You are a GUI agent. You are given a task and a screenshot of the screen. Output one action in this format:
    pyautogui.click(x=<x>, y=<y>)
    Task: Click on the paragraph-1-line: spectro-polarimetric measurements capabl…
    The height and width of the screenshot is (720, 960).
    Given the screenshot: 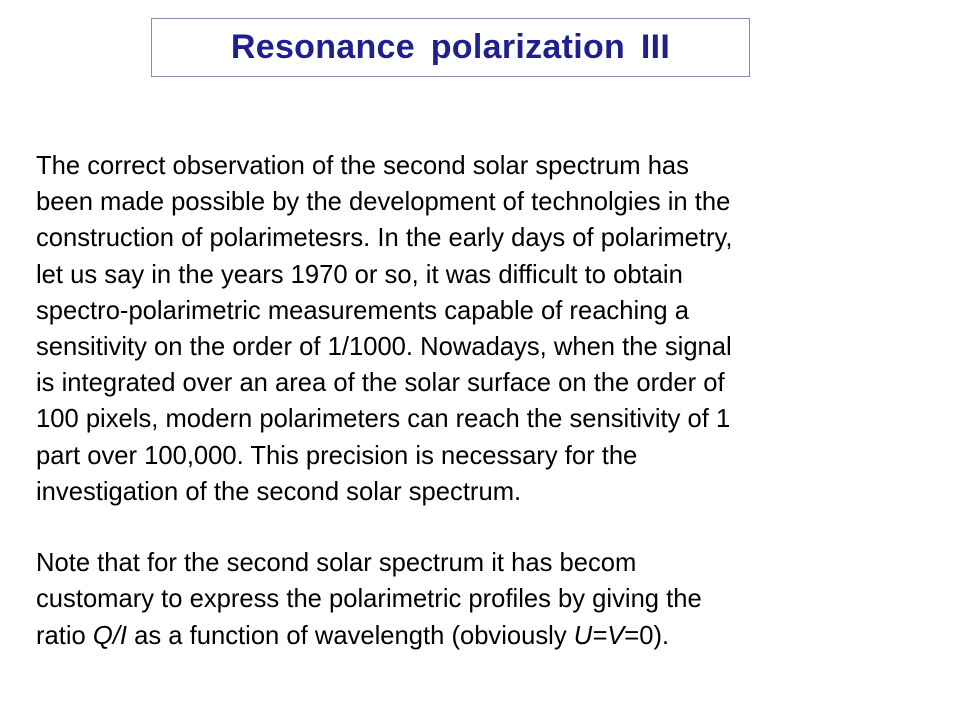 What is the action you would take?
    pyautogui.click(x=362, y=310)
    